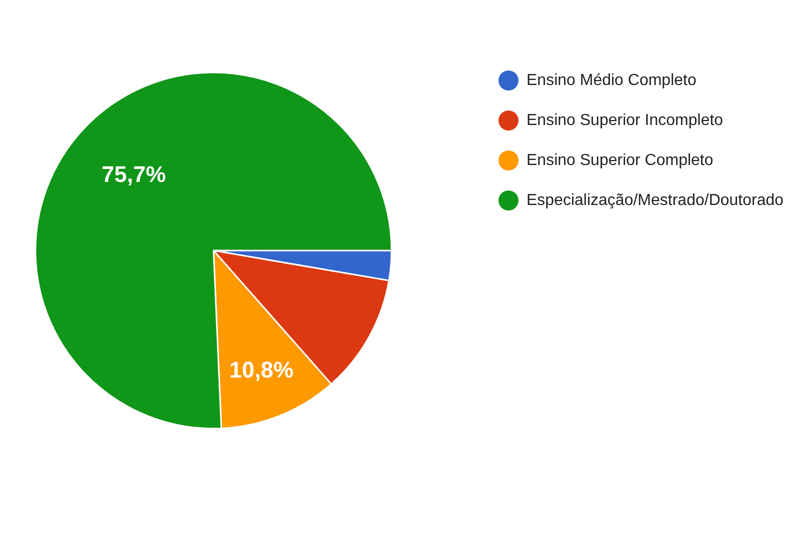 The width and height of the screenshot is (805, 546). I want to click on data-label: 10,8%, so click(261, 369).